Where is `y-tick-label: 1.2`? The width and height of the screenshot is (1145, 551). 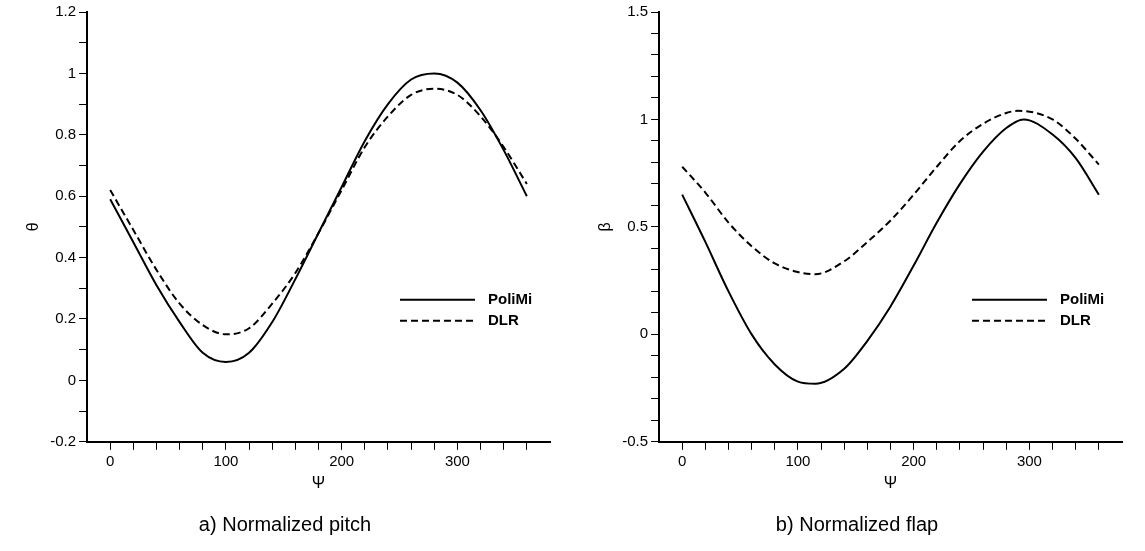
y-tick-label: 1.2 is located at coordinates (66, 11).